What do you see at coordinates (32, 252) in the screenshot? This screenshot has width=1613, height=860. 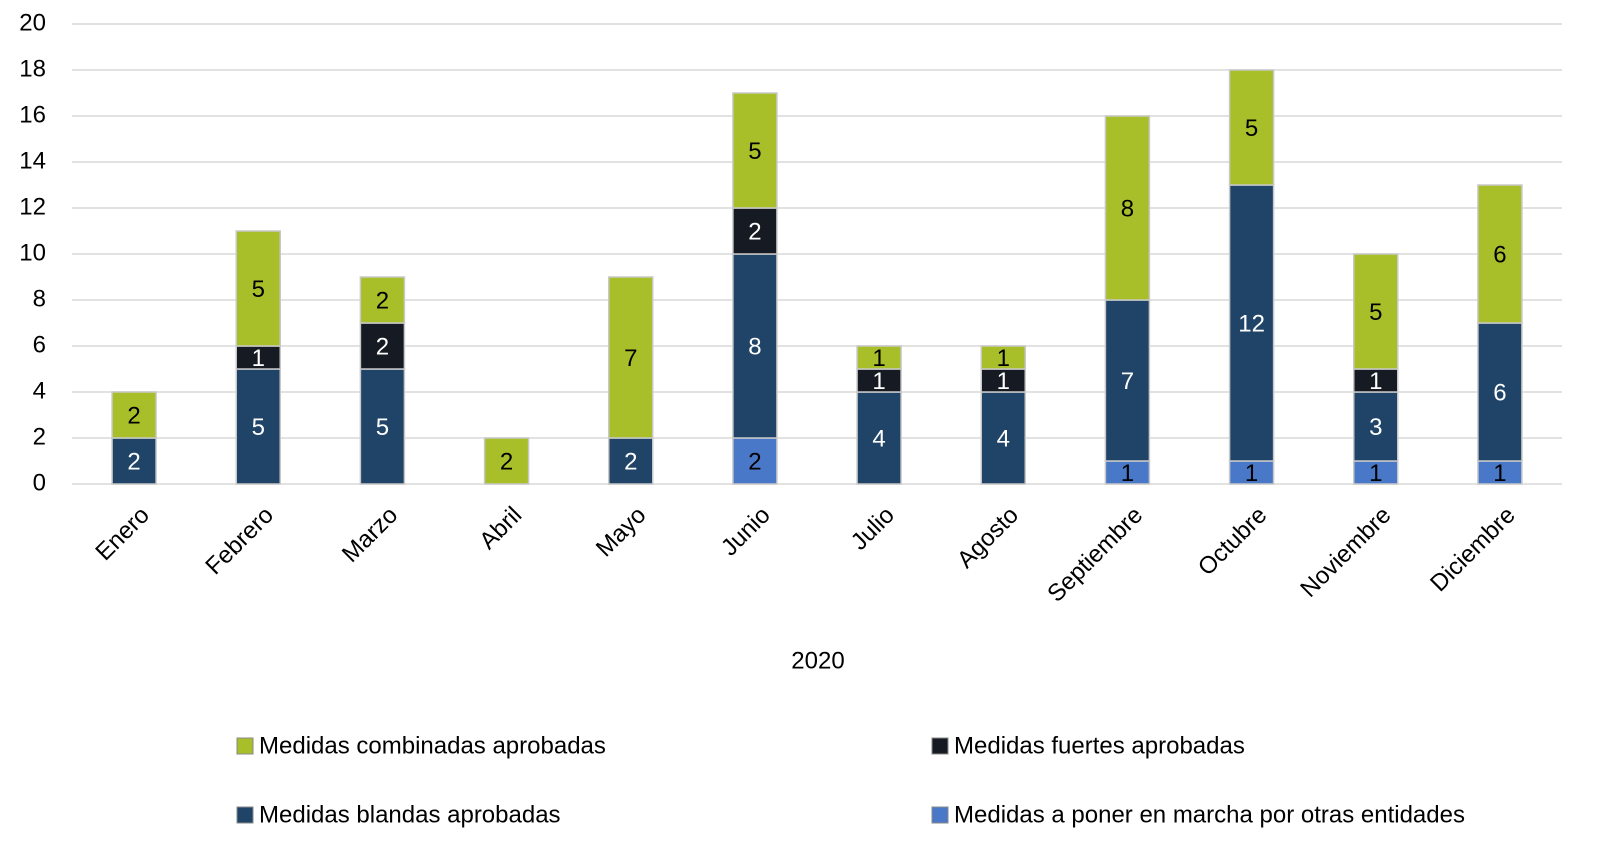 I see `y-tick-label: 10` at bounding box center [32, 252].